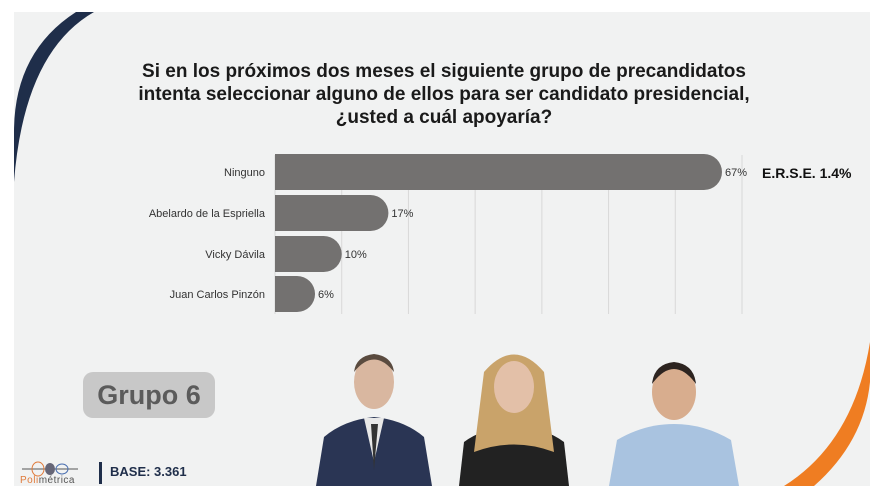 The image size is (887, 496). I want to click on value-label: 67%, so click(736, 173).